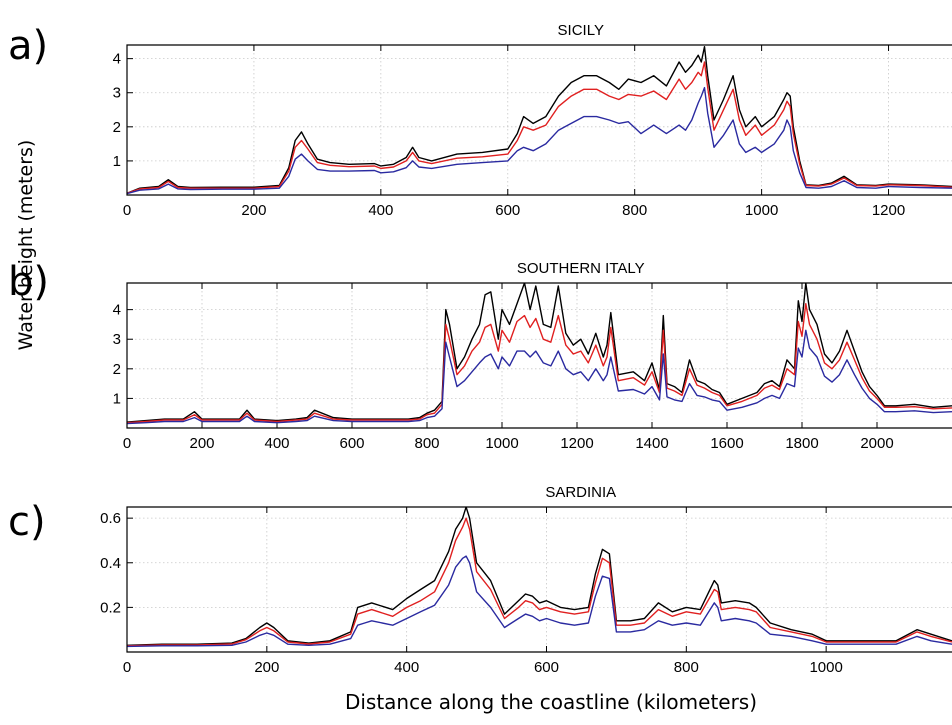  What do you see at coordinates (801, 443) in the screenshot?
I see `x-tick-label: 1800` at bounding box center [801, 443].